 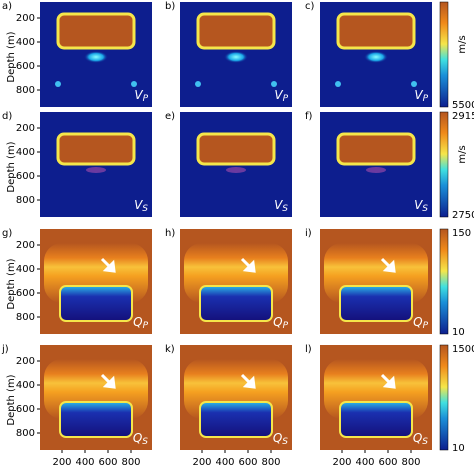 What do you see at coordinates (170, 116) in the screenshot?
I see `panel-label: e)` at bounding box center [170, 116].